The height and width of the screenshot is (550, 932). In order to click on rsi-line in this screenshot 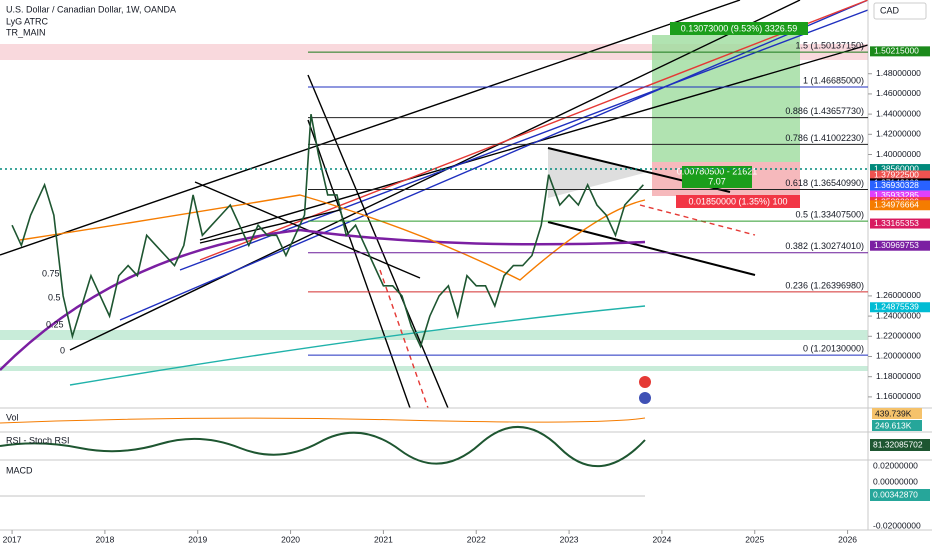, I will do `click(323, 446)`.